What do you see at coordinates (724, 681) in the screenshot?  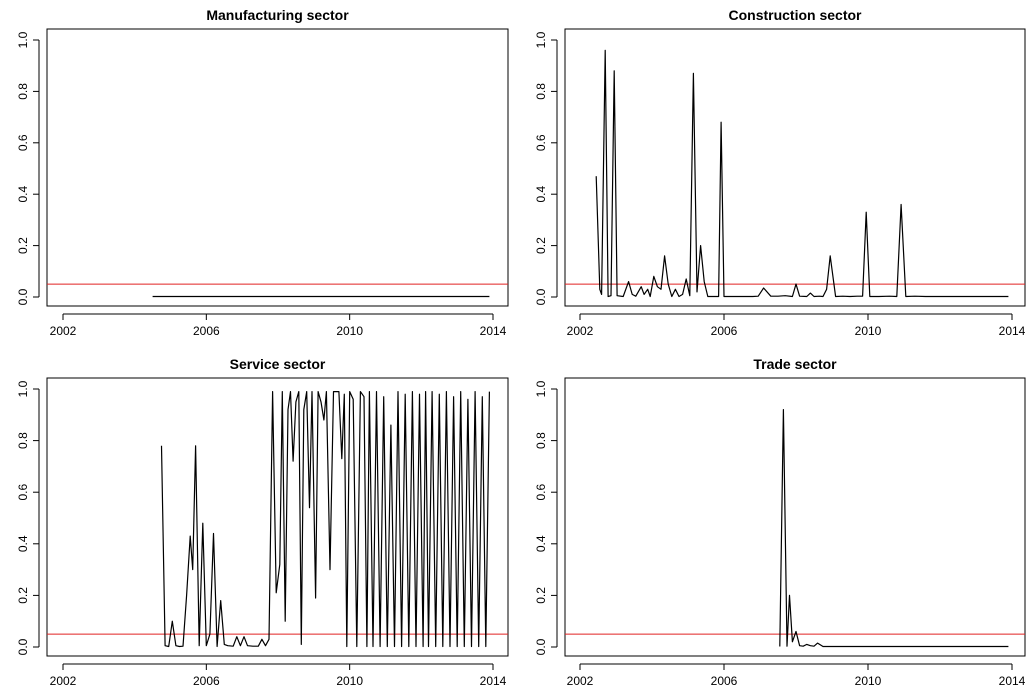 I see `x-tick-label: 2006` at bounding box center [724, 681].